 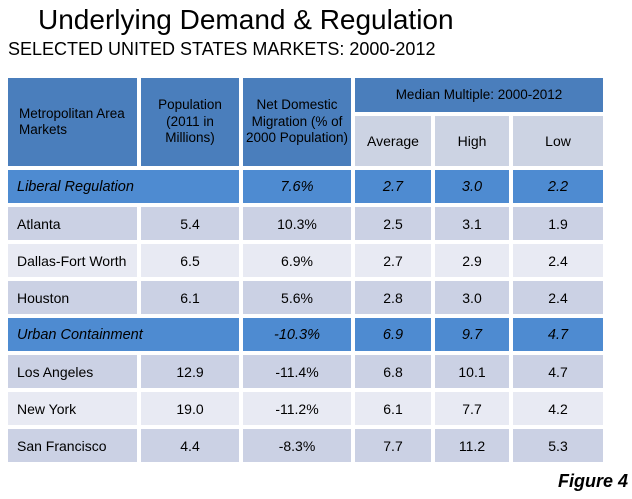 What do you see at coordinates (297, 371) in the screenshot?
I see `migration-value: -11.4%` at bounding box center [297, 371].